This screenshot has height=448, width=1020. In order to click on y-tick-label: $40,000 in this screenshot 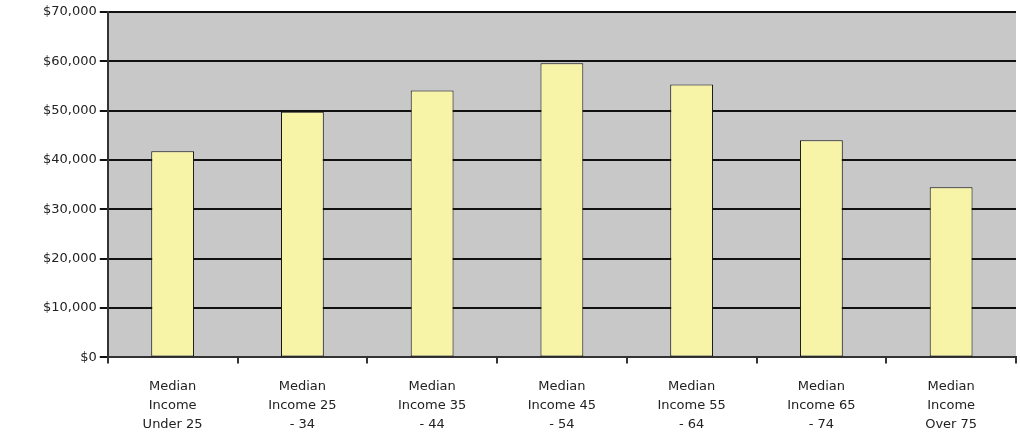, I will do `click(69, 159)`.